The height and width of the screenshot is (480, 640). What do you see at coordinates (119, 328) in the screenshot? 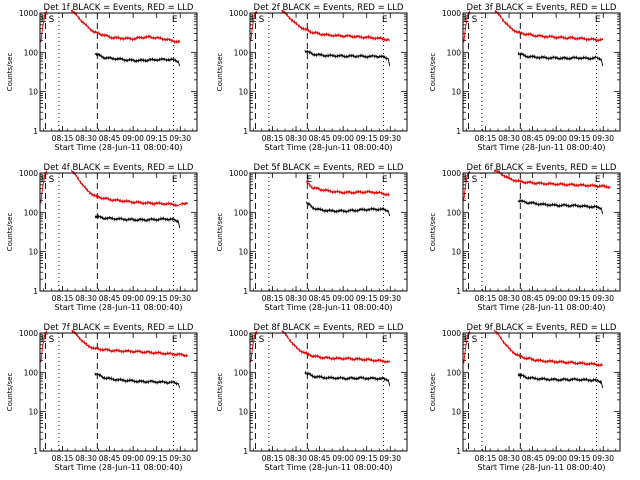
I see `panel-title: Det 7f BLACK = Events, RED = LLD` at bounding box center [119, 328].